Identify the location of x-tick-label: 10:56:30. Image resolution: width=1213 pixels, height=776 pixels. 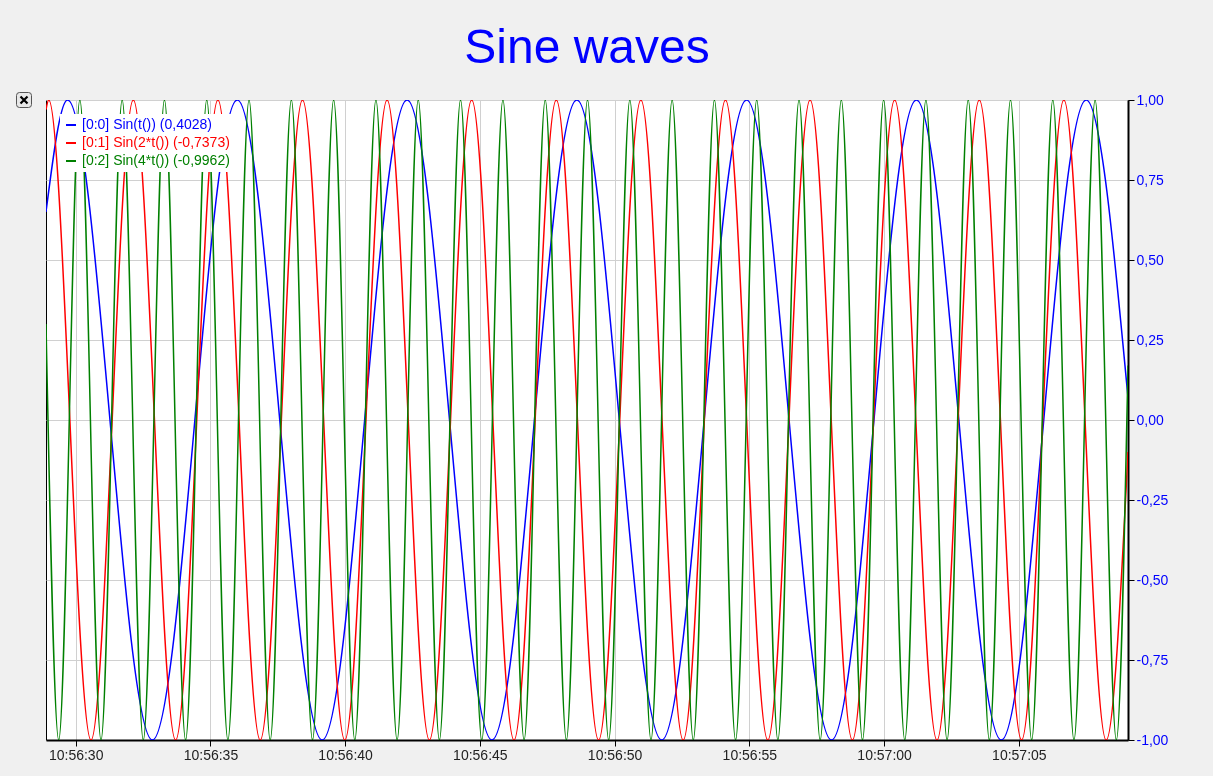
(76, 754).